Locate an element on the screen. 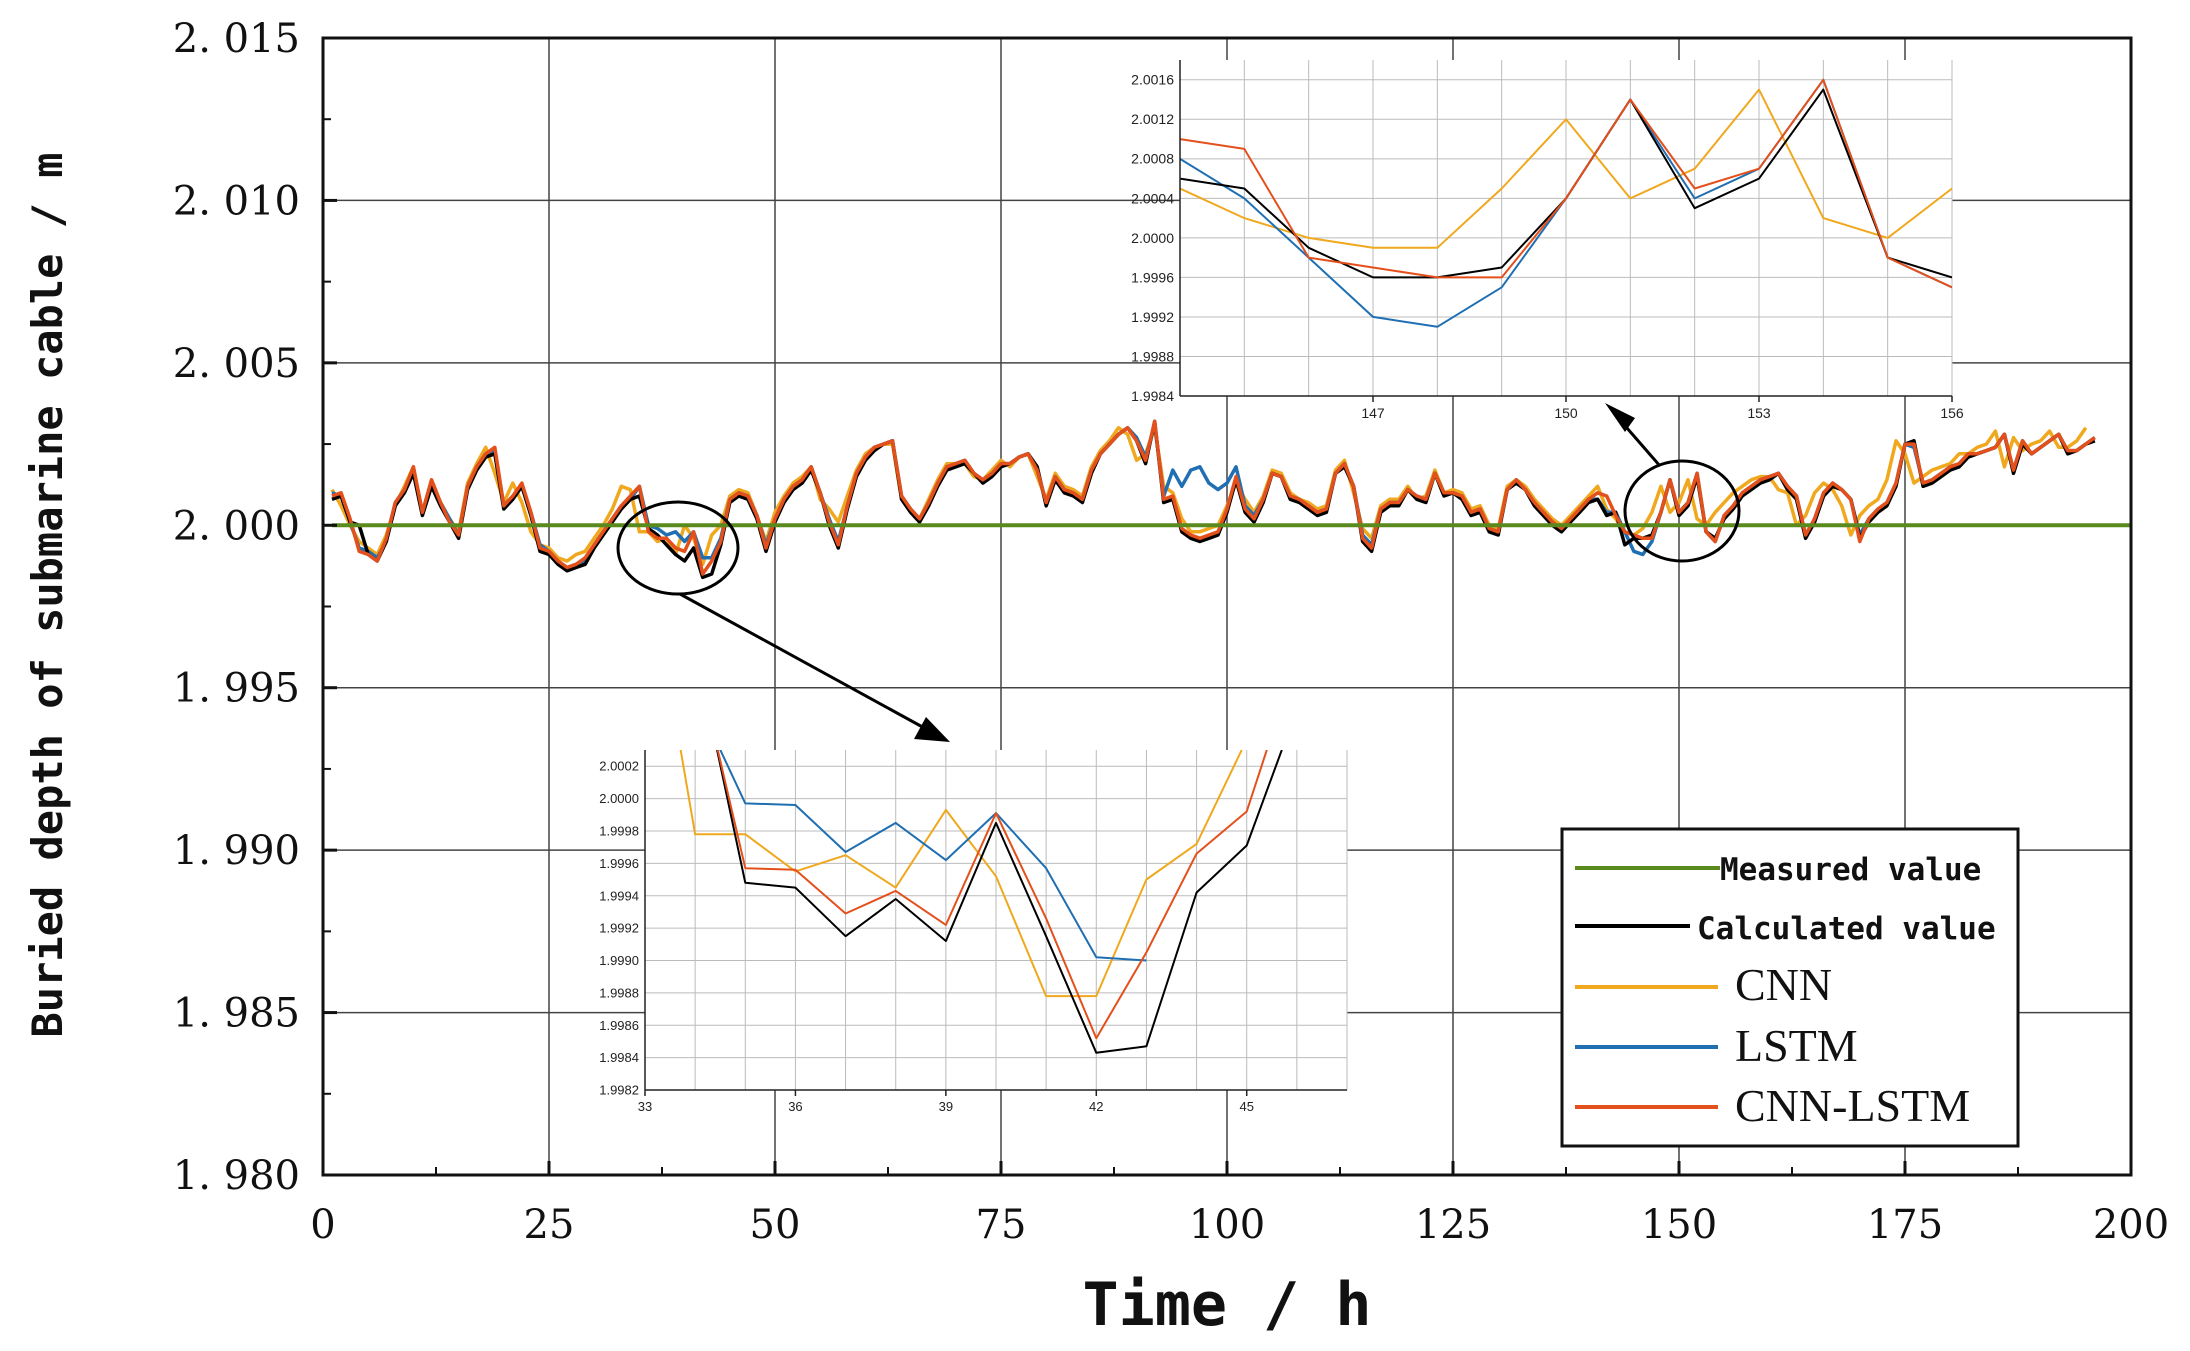 The height and width of the screenshot is (1351, 2190). inset-x-tick-label: 45 is located at coordinates (1246, 1106).